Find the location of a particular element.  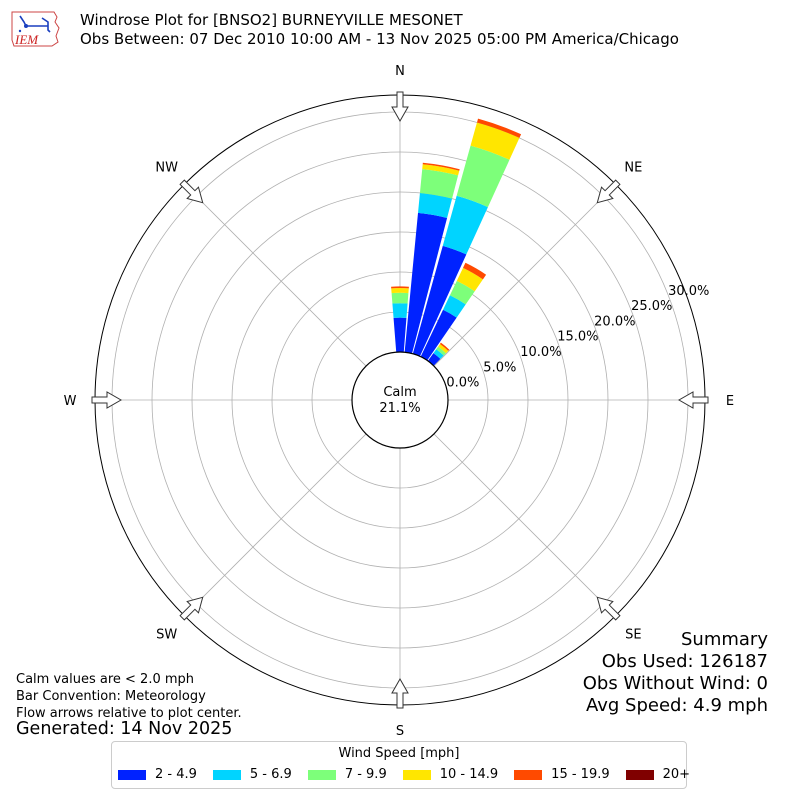

legend-item: 15 - 19.9 is located at coordinates (562, 774).